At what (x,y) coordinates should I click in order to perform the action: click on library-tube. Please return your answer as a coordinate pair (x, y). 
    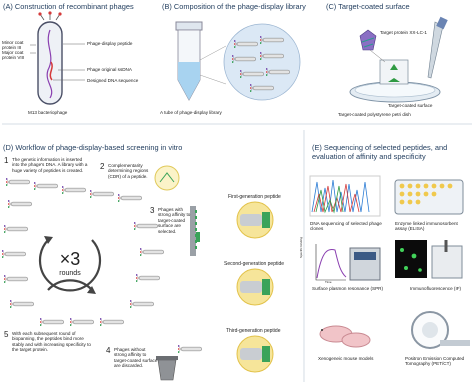
    Looking at the image, I should click on (238, 61).